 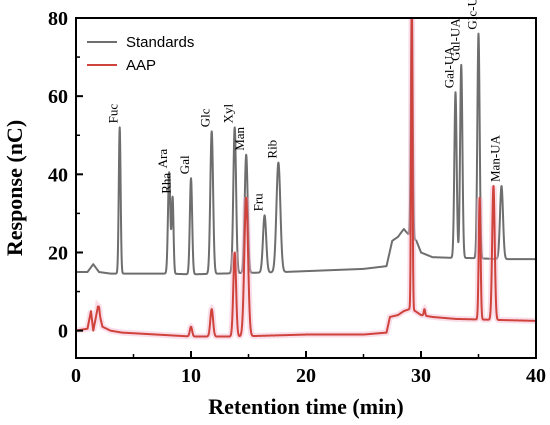 I want to click on y-tick-label: 20, so click(x=58, y=253).